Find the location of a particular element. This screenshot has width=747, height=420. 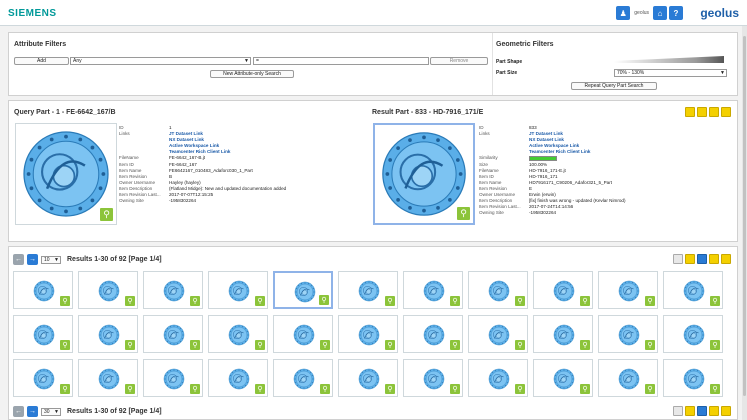

page-scrollbar is located at coordinates (744, 223).